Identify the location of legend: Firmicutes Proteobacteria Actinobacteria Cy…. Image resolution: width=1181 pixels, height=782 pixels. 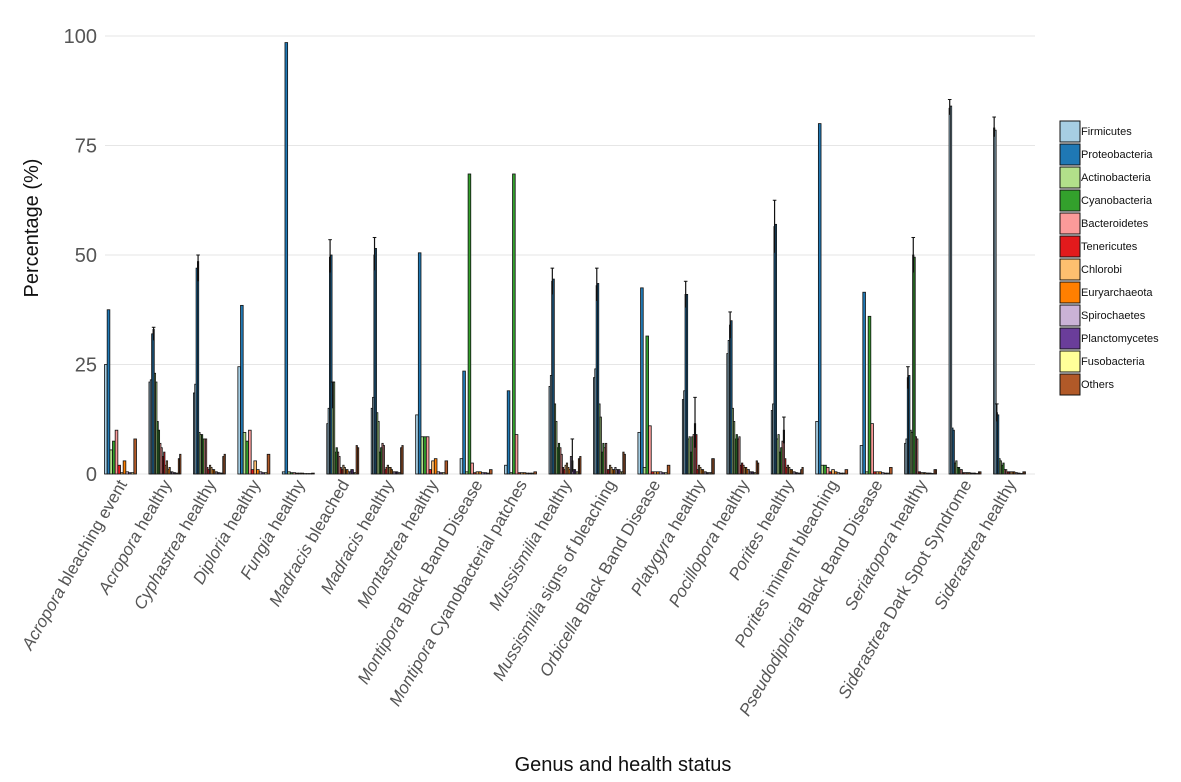
(1109, 258).